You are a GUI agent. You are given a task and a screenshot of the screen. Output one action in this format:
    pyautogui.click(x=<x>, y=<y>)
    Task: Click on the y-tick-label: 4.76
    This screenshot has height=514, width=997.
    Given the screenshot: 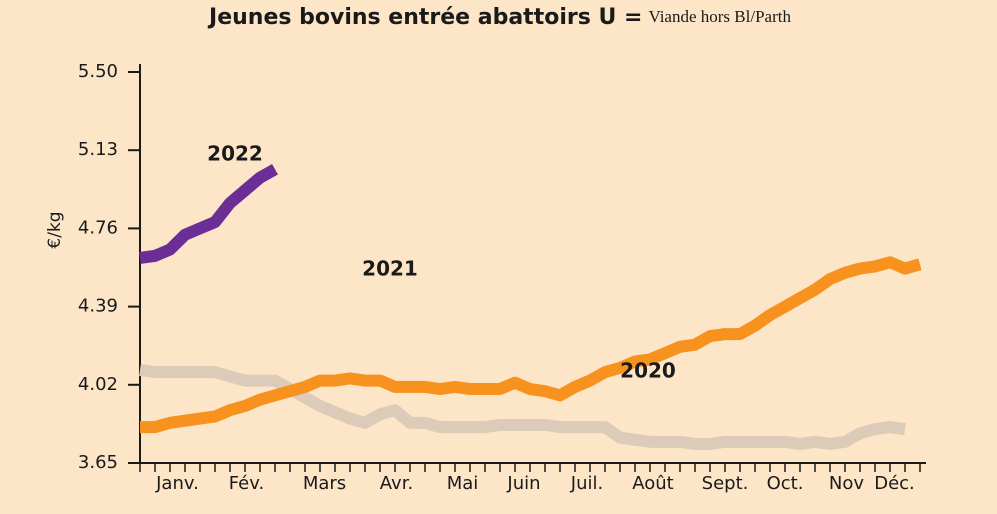 What is the action you would take?
    pyautogui.click(x=98, y=227)
    